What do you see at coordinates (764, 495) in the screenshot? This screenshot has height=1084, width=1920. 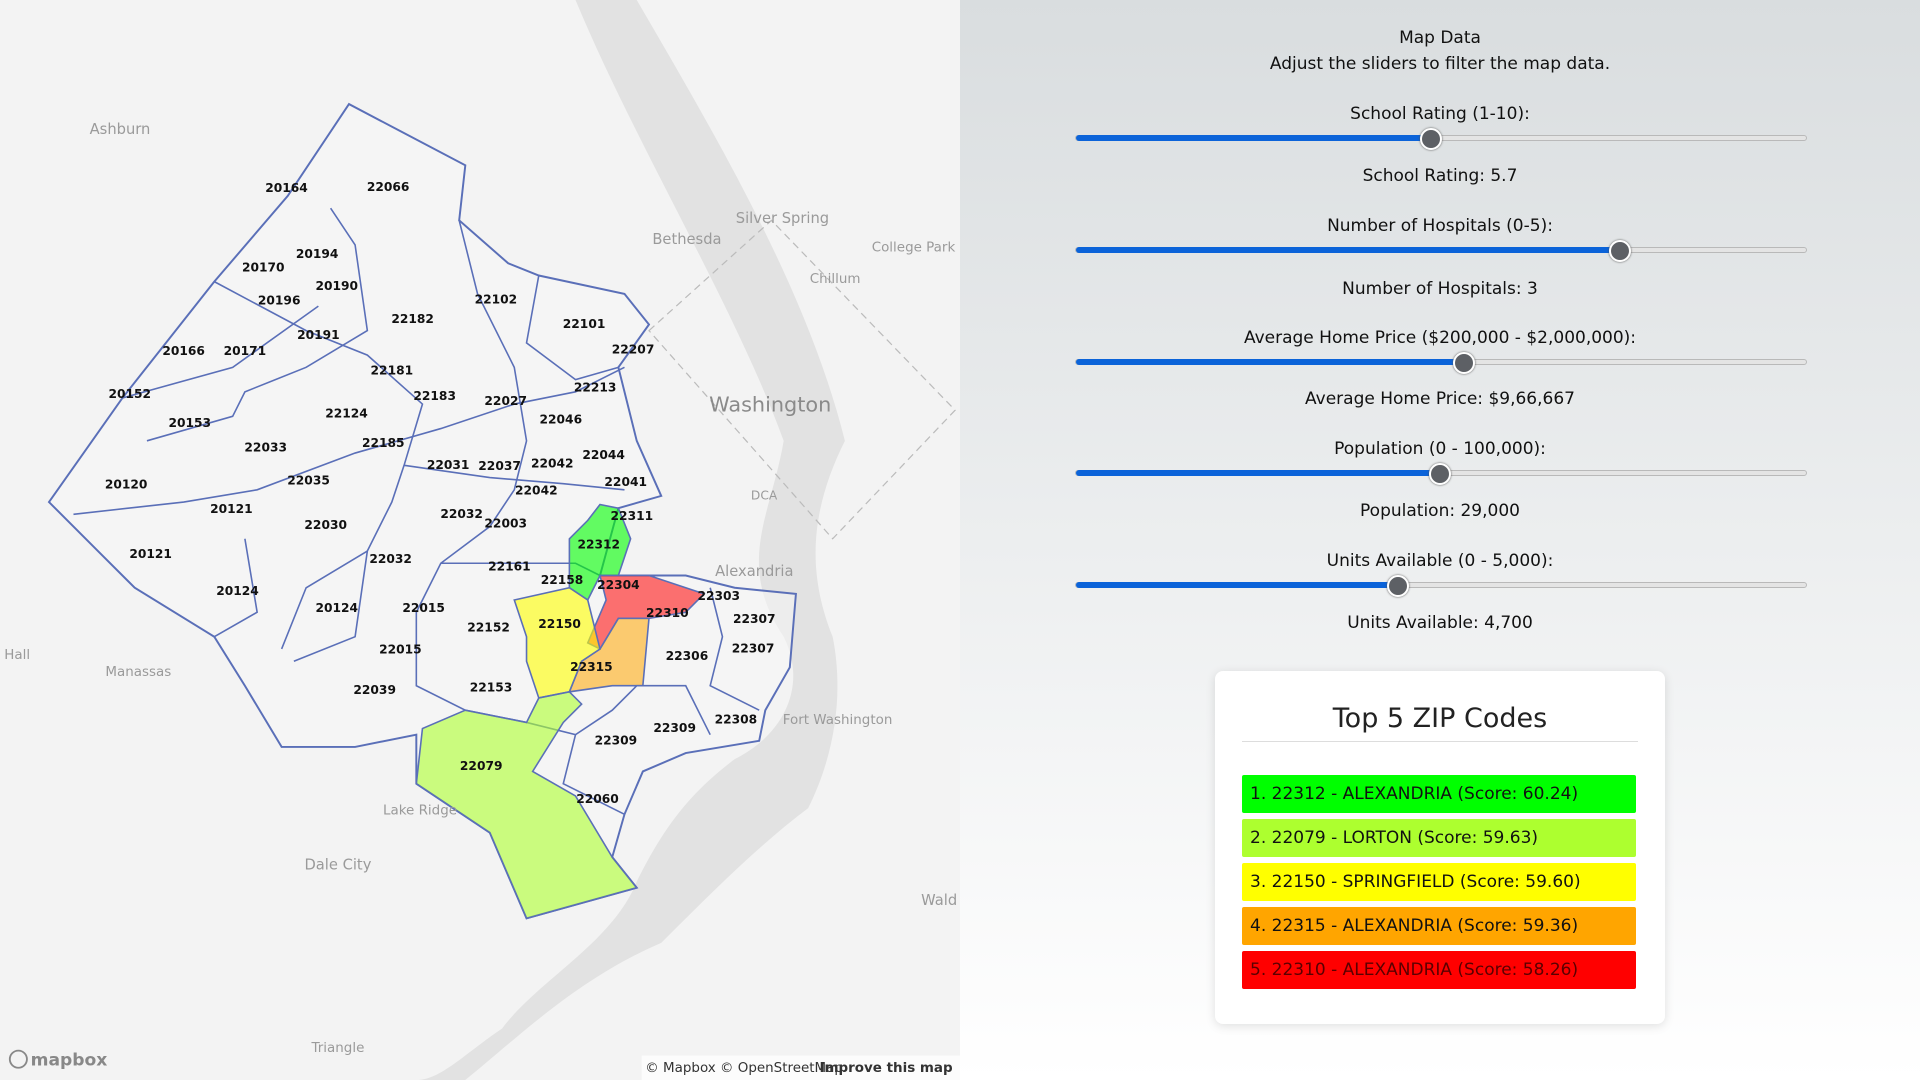 I see `place-label: DCA` at bounding box center [764, 495].